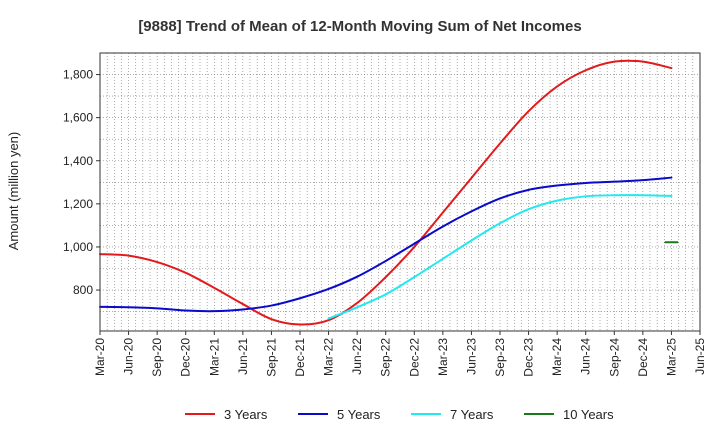 The image size is (720, 440). What do you see at coordinates (399, 414) in the screenshot?
I see `legend: 3 Years 5 Years 7 Years 10 Years` at bounding box center [399, 414].